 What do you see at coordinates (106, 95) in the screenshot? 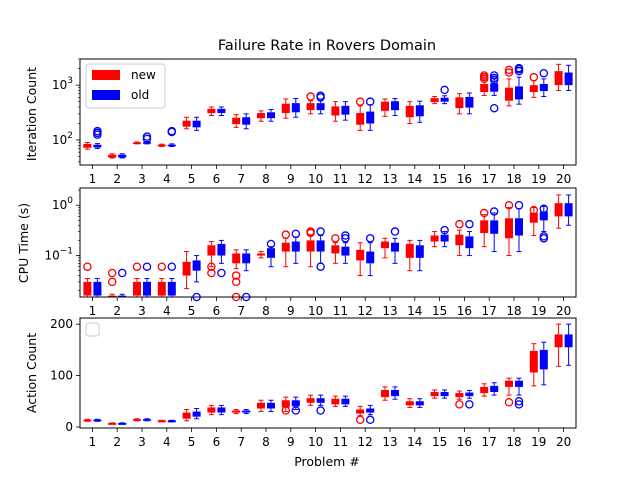
I see `legend-swatch-old` at bounding box center [106, 95].